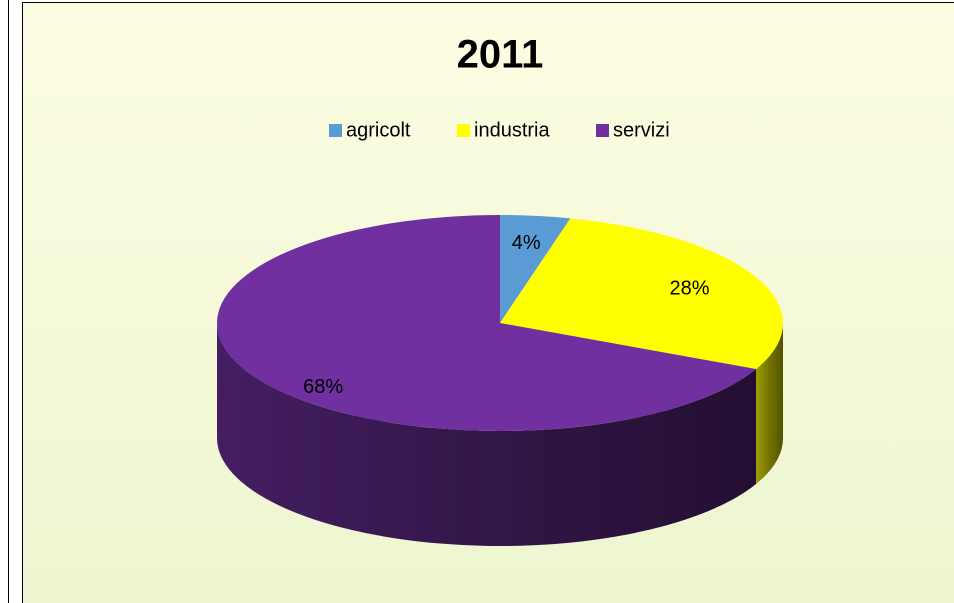 This screenshot has height=603, width=954. I want to click on legend: agricolt industria servizi, so click(499, 130).